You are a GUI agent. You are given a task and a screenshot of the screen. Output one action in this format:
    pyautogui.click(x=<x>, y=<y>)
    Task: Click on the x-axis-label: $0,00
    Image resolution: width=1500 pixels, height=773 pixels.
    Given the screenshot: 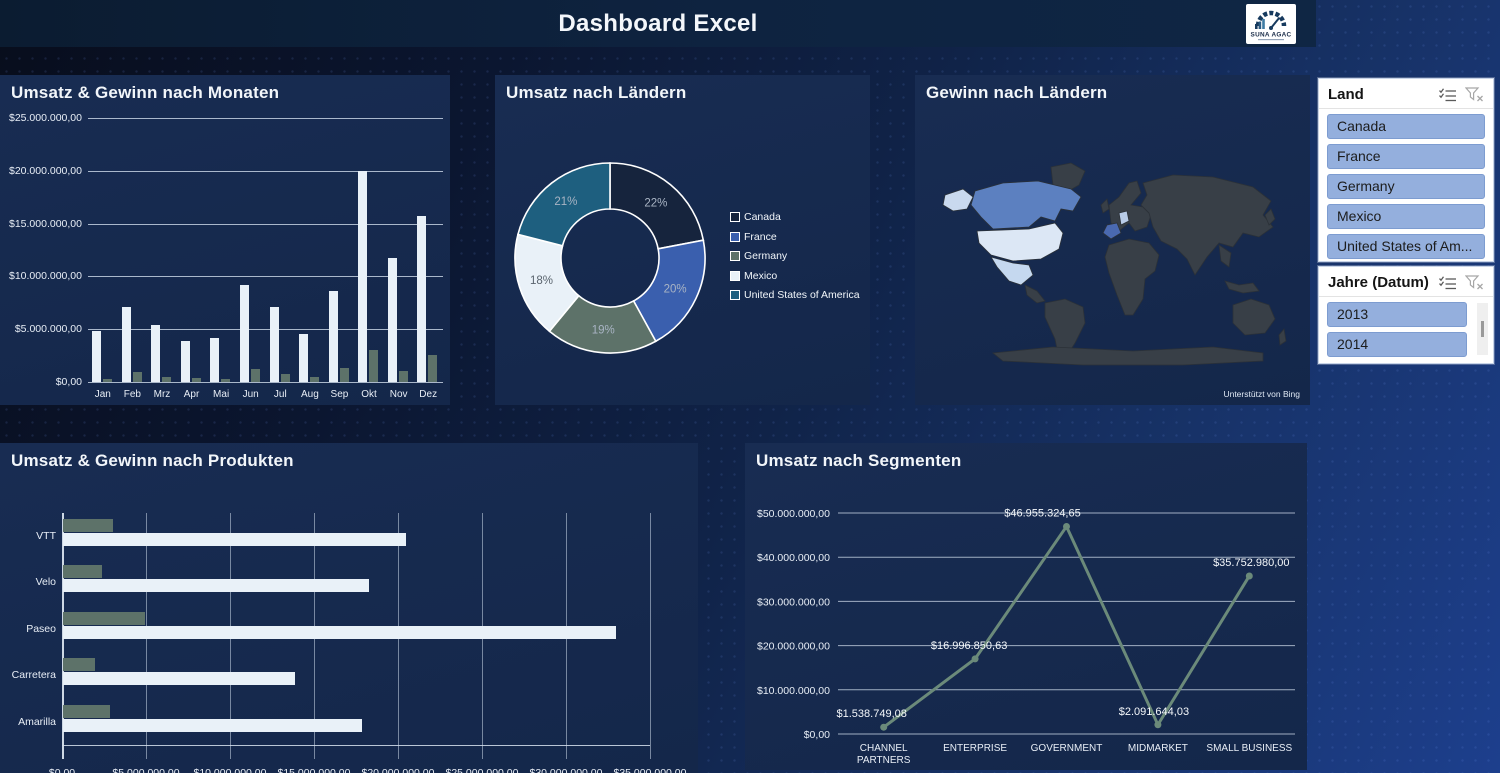 What is the action you would take?
    pyautogui.click(x=62, y=770)
    